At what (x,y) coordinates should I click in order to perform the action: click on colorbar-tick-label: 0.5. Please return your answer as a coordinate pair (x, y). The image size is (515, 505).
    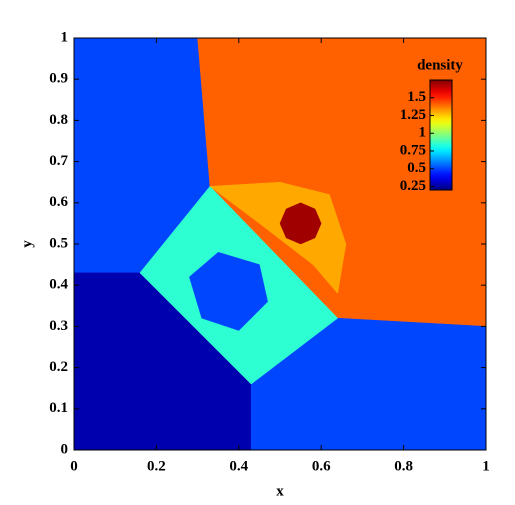
    Looking at the image, I should click on (416, 168).